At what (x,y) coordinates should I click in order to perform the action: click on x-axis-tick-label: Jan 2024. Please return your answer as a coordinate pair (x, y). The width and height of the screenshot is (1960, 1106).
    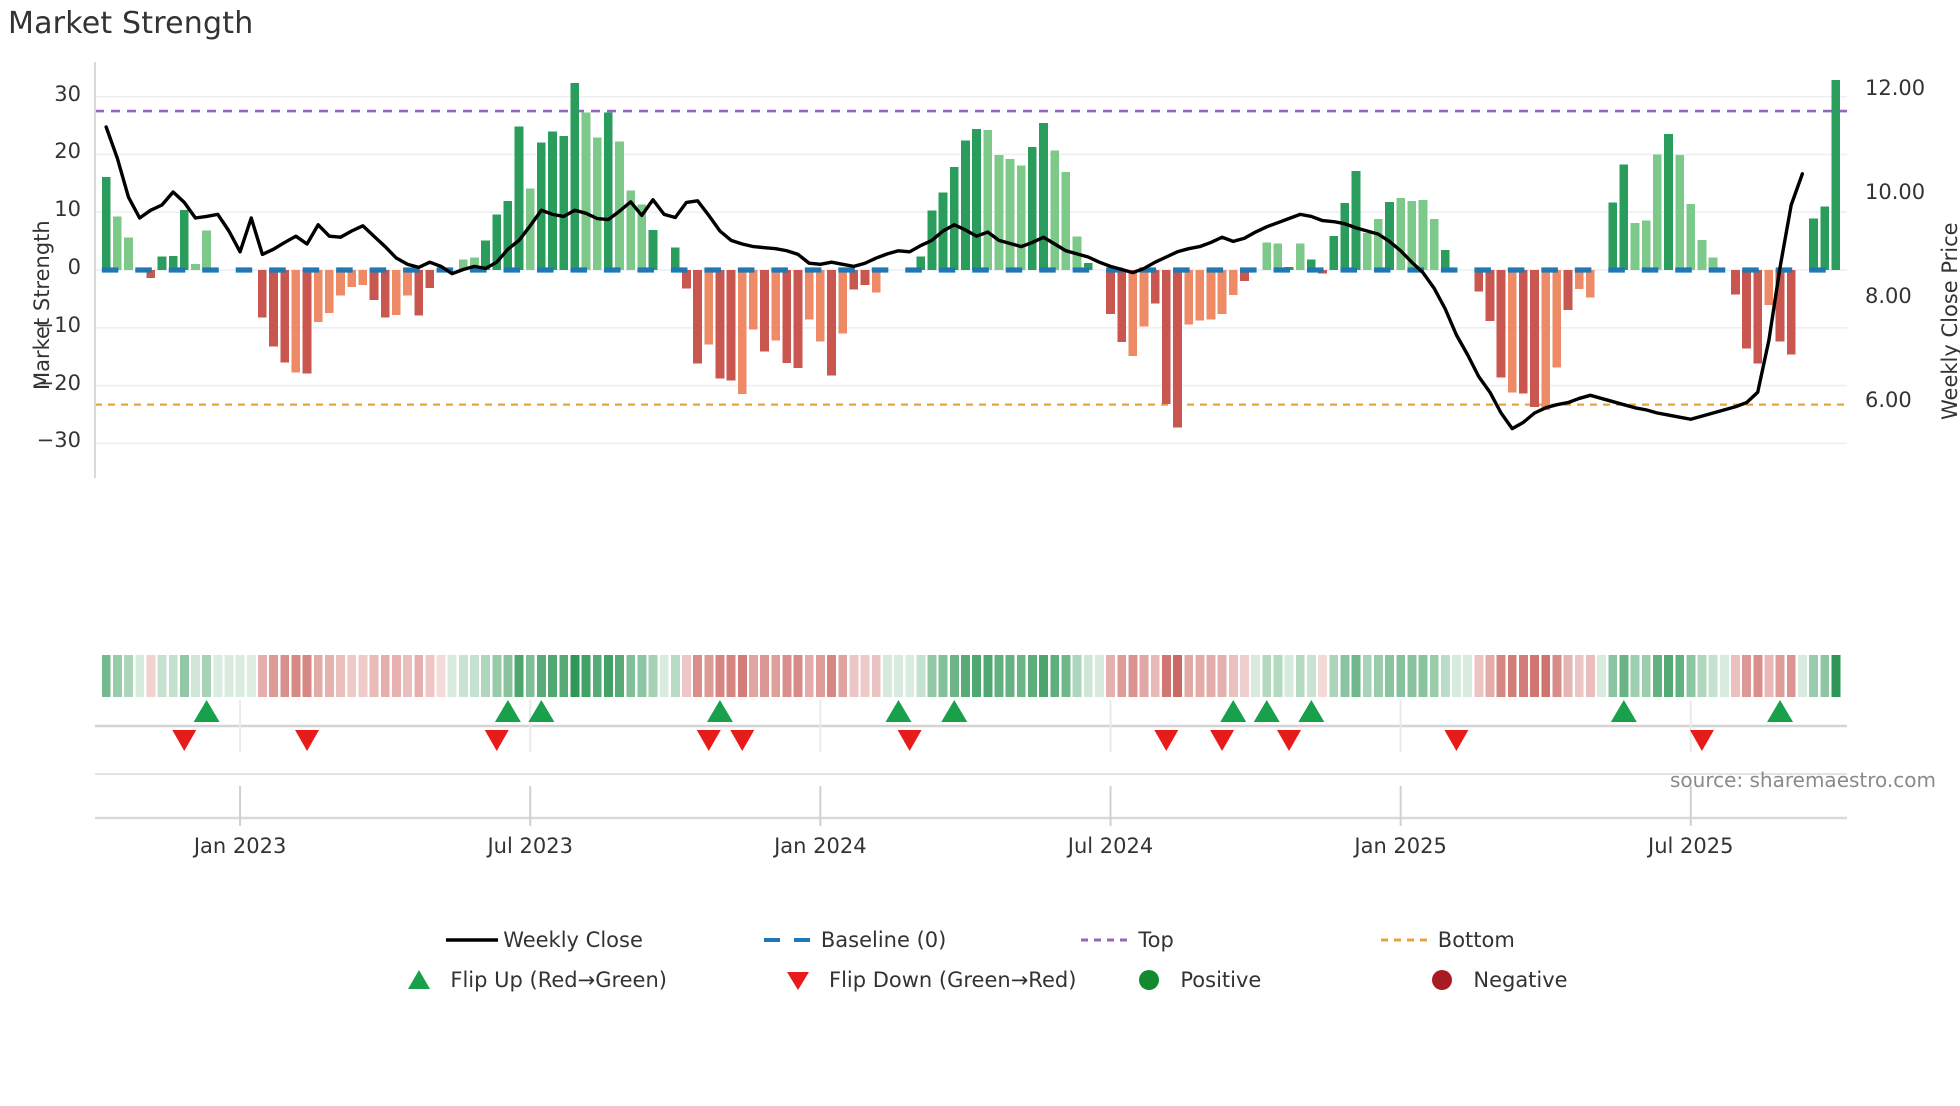
    Looking at the image, I should click on (820, 846).